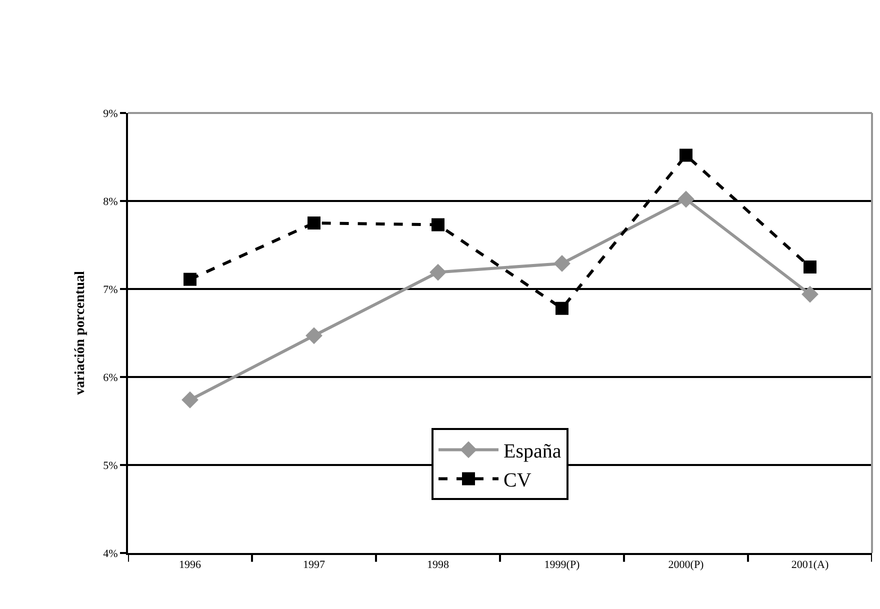  I want to click on y-tick-label: 5%, so click(110, 466).